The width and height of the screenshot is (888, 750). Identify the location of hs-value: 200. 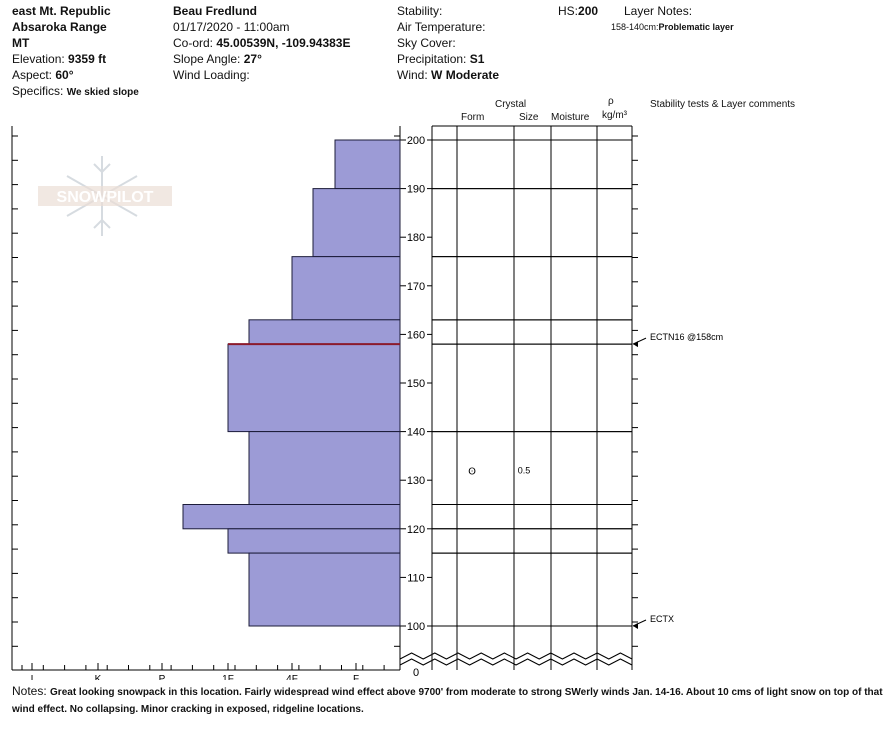
(588, 11).